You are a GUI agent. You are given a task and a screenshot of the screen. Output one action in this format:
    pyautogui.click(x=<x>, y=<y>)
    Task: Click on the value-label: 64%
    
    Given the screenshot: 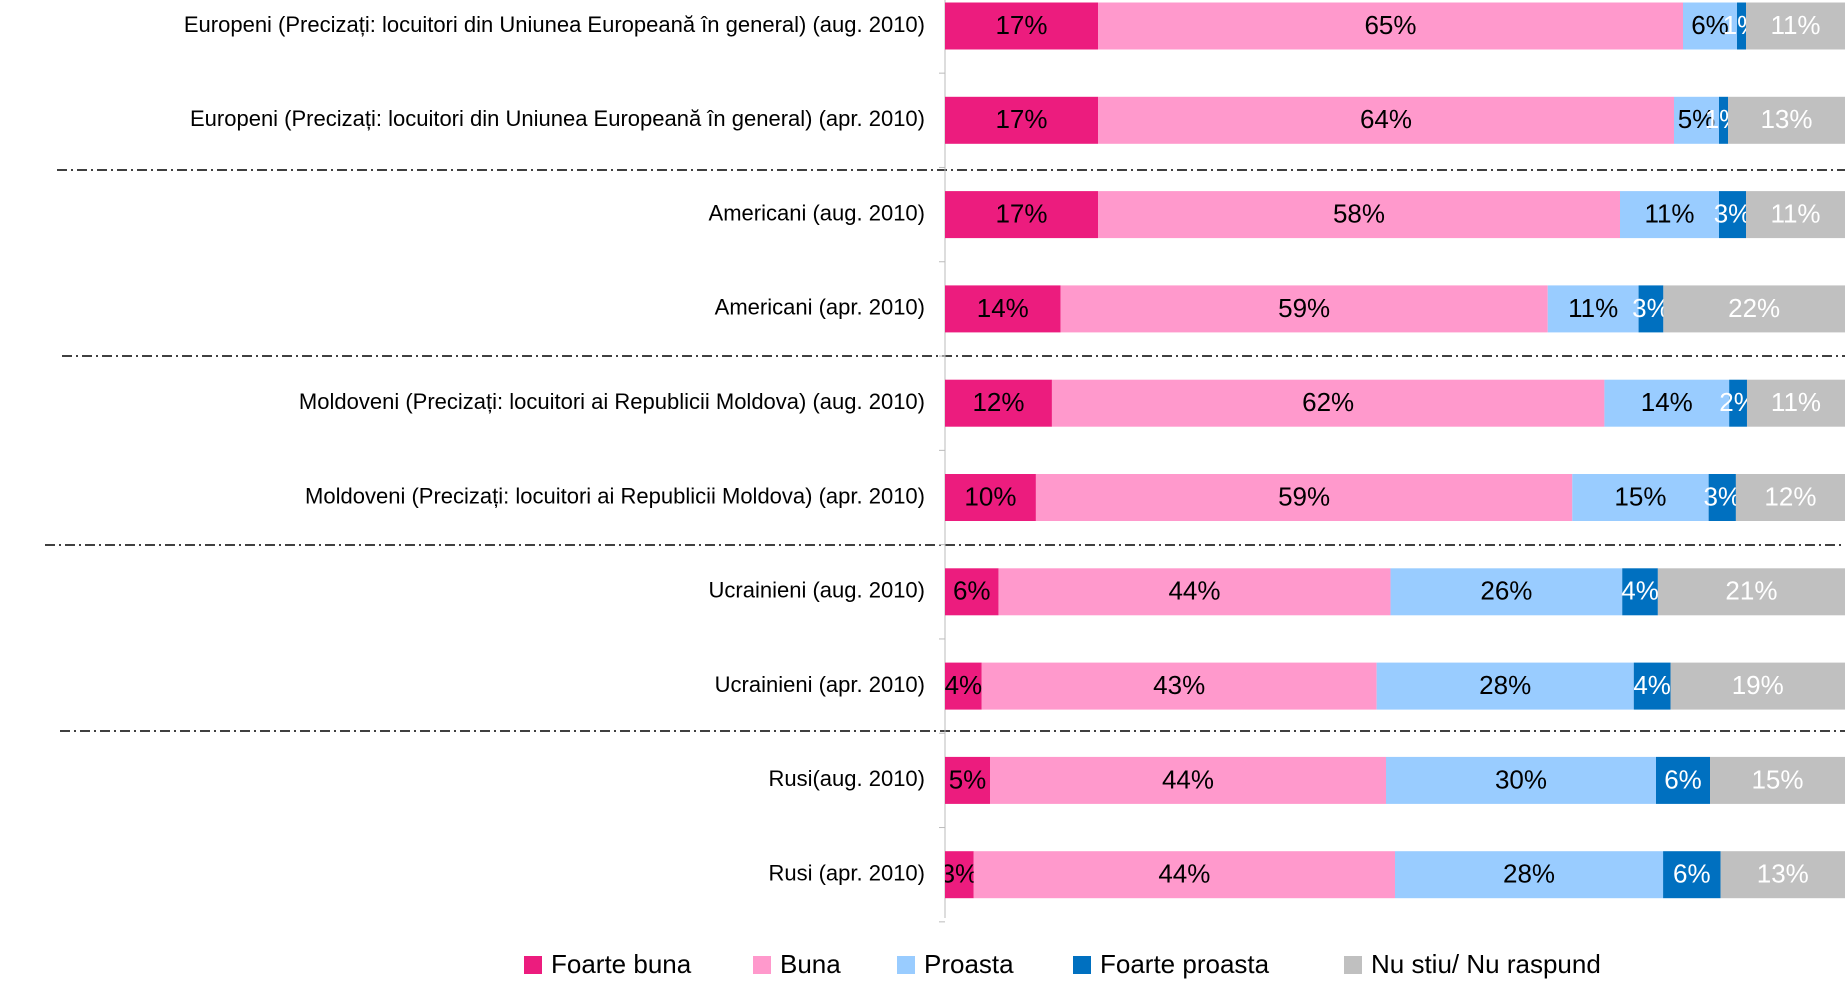 What is the action you would take?
    pyautogui.click(x=1386, y=119)
    